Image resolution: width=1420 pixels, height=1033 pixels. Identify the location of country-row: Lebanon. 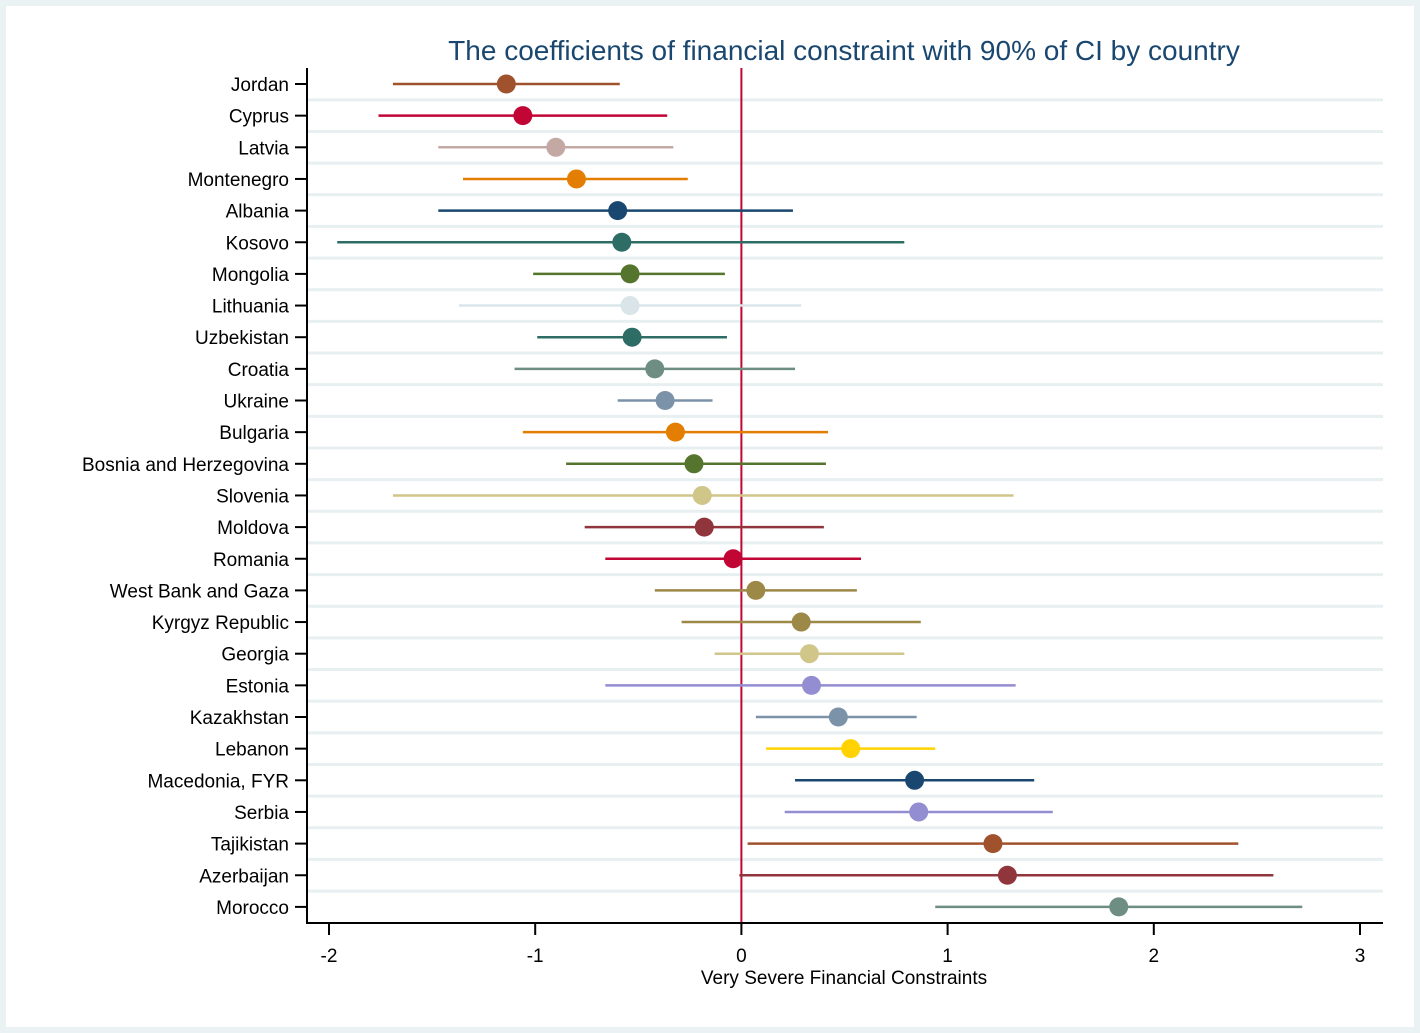
(575, 750).